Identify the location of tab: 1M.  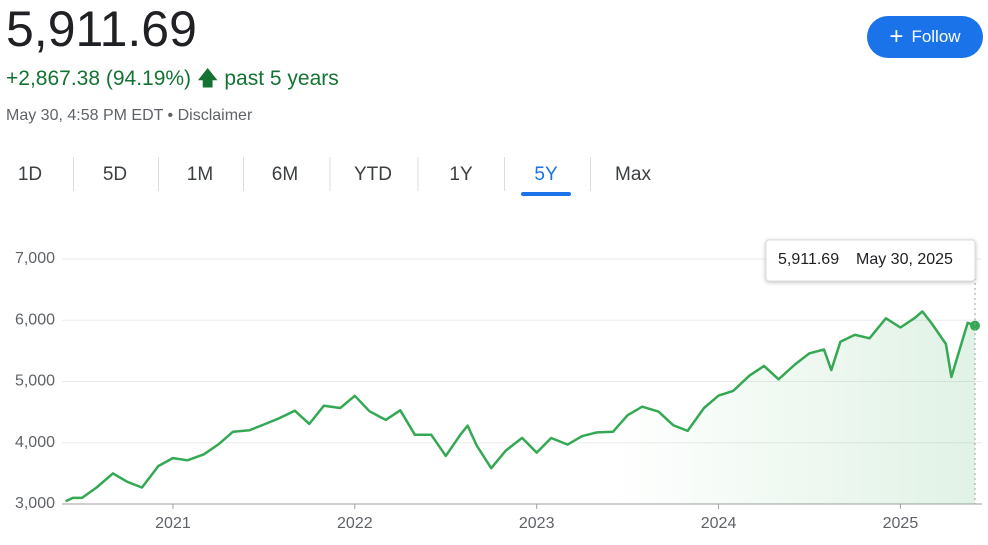
(200, 174).